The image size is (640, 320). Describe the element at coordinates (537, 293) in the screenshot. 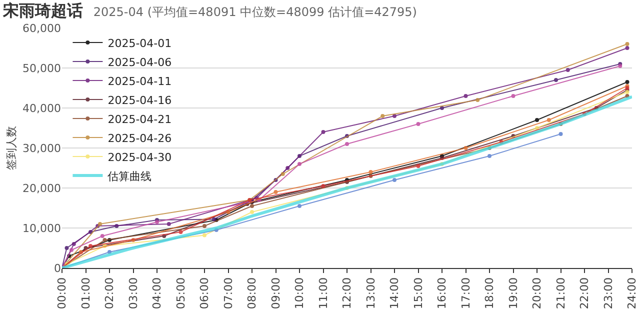

I see `x-tick-label: 20:00` at that location.